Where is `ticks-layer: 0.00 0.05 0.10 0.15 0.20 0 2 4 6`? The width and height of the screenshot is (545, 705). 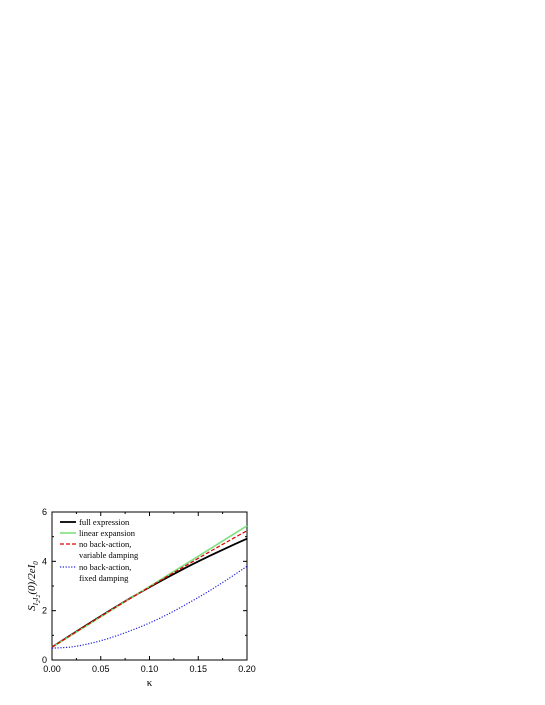
ticks-layer: 0.00 0.05 0.10 0.15 0.20 0 2 4 6 is located at coordinates (149, 590).